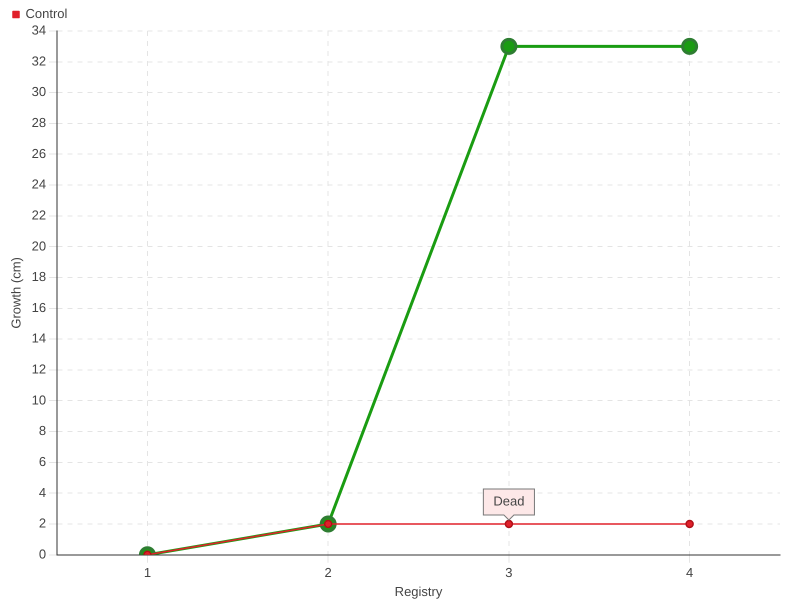  Describe the element at coordinates (328, 572) in the screenshot. I see `x-tick-label: 2` at that location.